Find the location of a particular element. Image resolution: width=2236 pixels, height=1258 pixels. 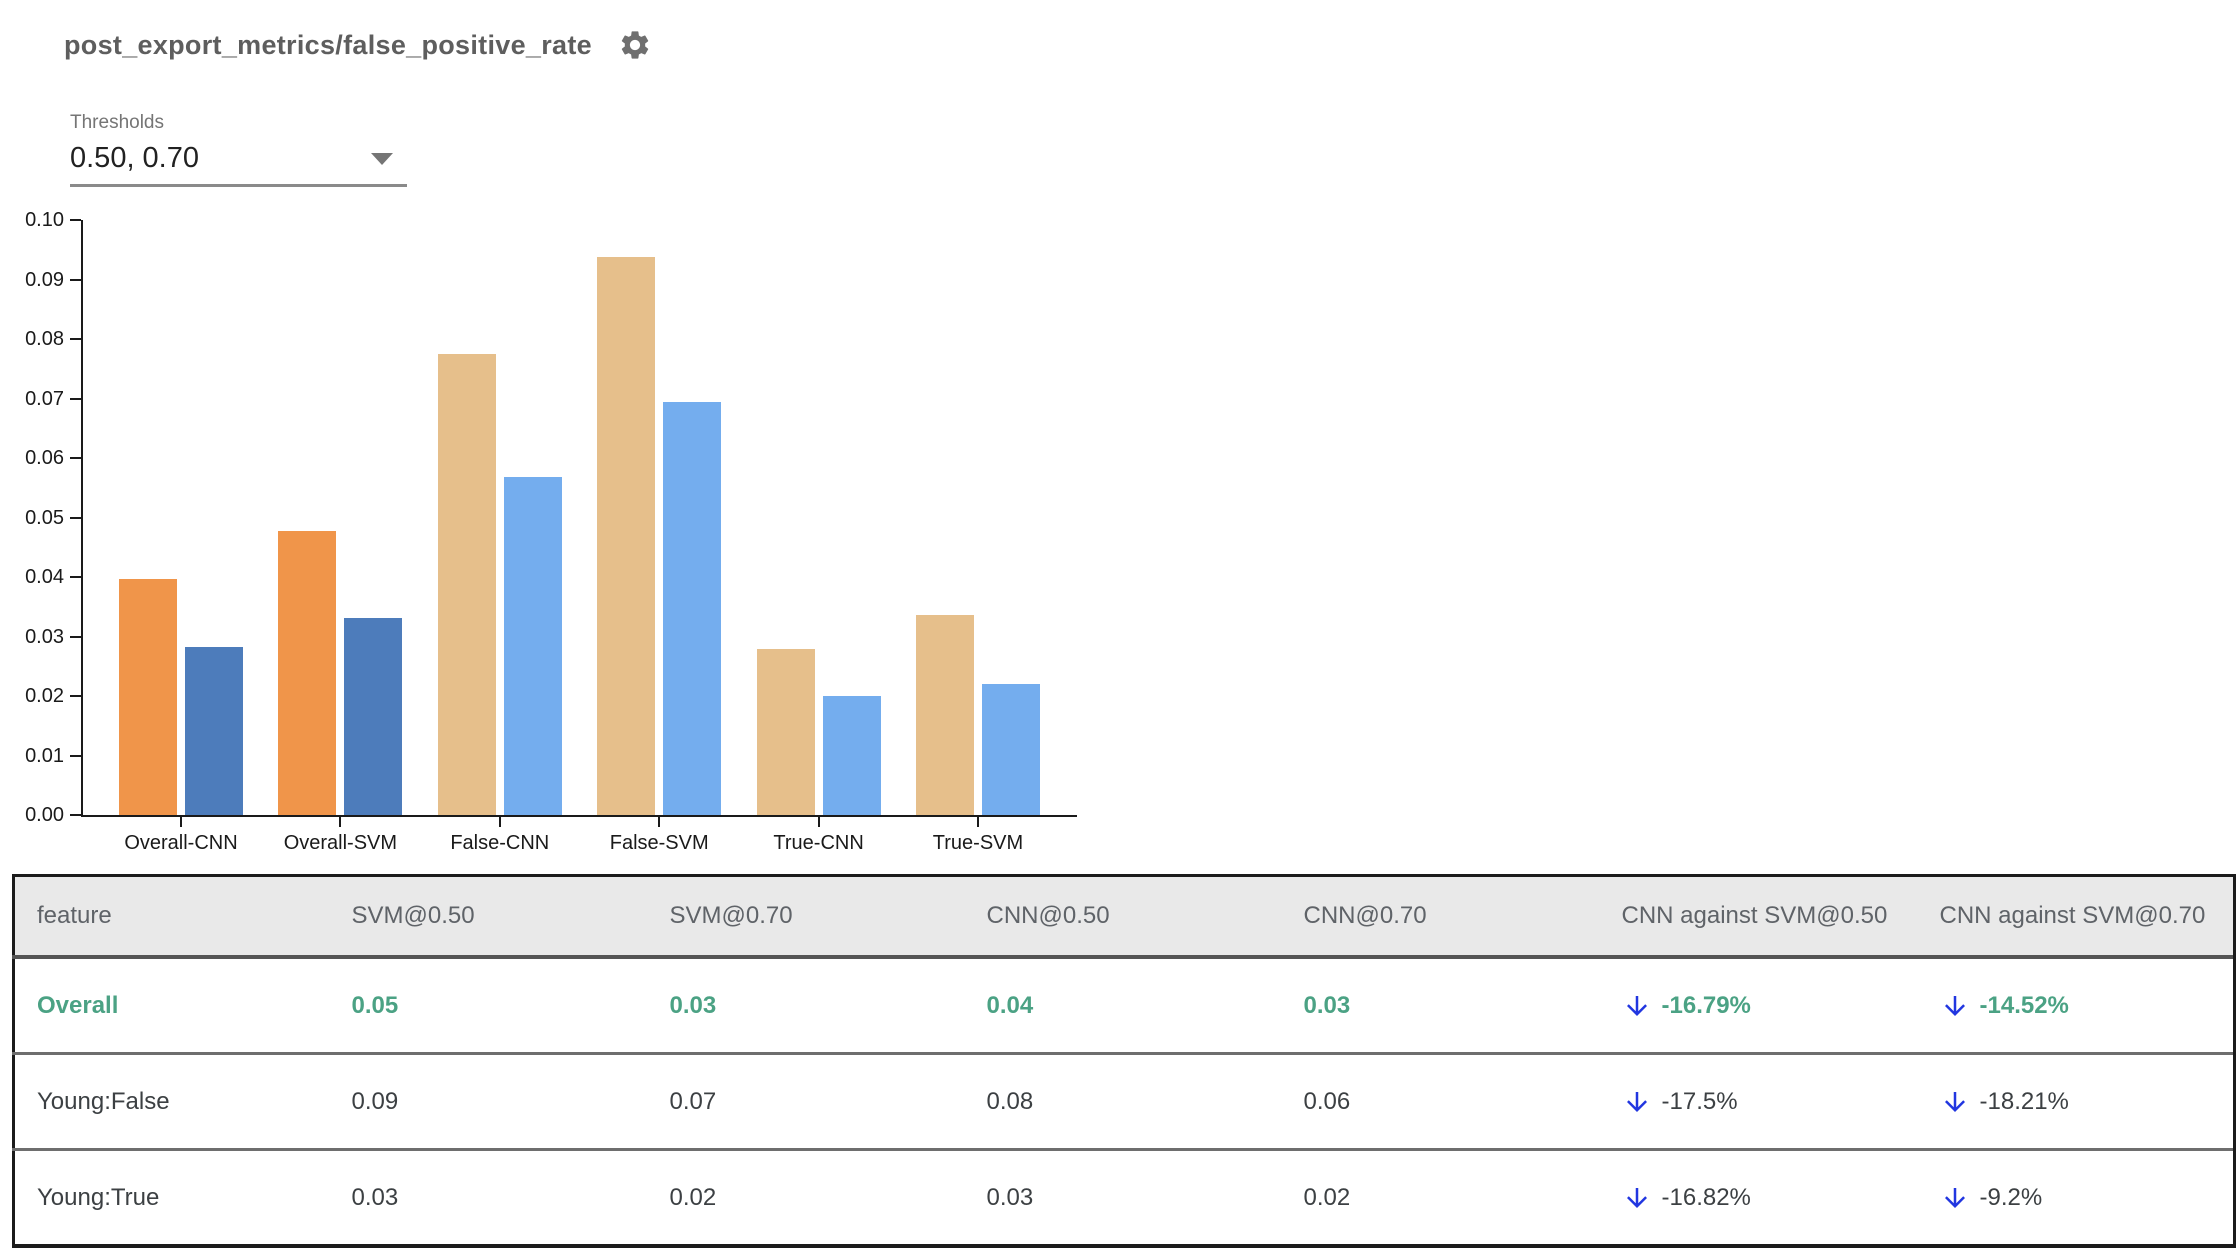

y-axis-tick-label: 0.08 is located at coordinates (44, 339).